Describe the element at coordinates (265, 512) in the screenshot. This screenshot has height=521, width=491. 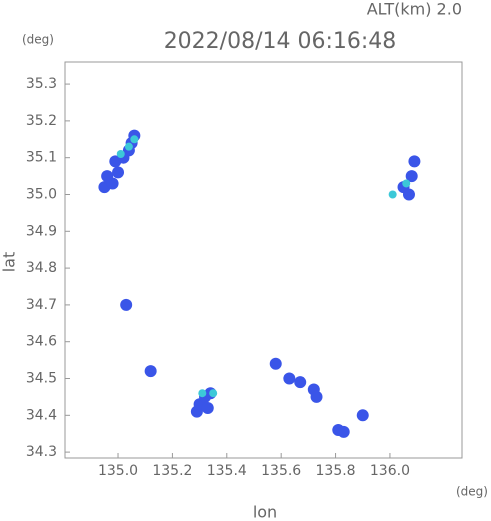
I see `x-axis-label: lon` at that location.